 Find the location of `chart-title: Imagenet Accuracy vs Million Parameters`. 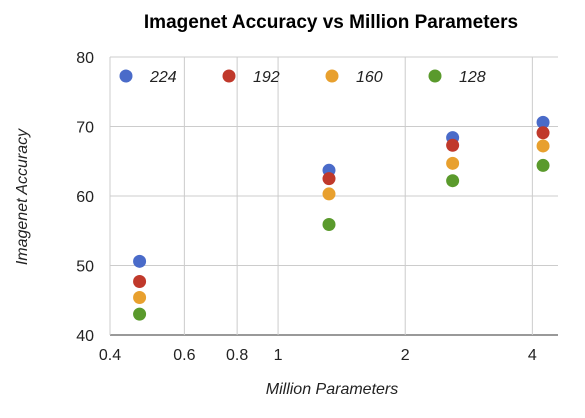

chart-title: Imagenet Accuracy vs Million Parameters is located at coordinates (331, 22).